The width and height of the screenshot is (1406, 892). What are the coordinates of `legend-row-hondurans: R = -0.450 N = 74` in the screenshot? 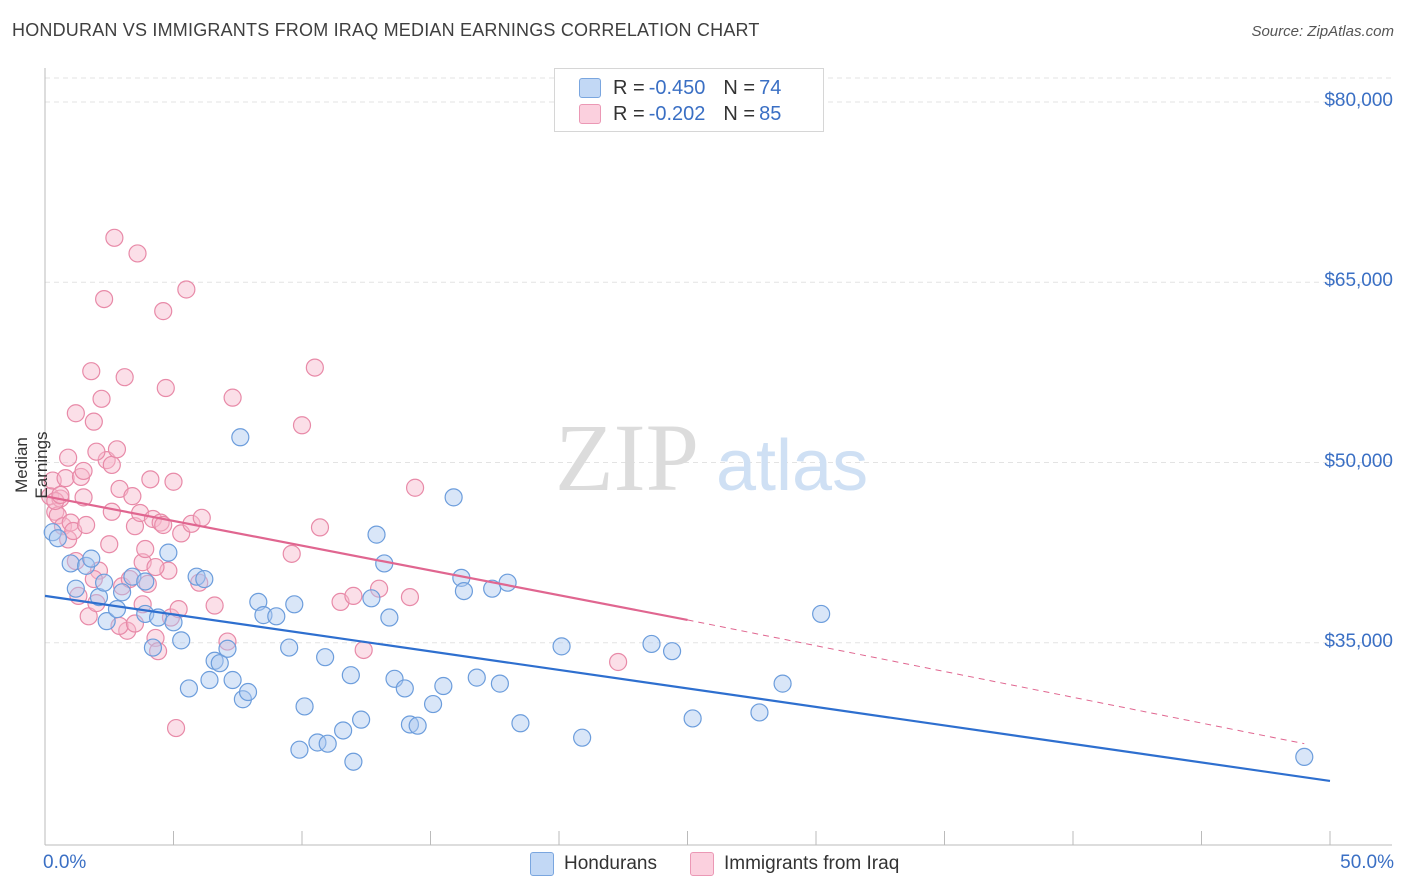 It's located at (680, 88).